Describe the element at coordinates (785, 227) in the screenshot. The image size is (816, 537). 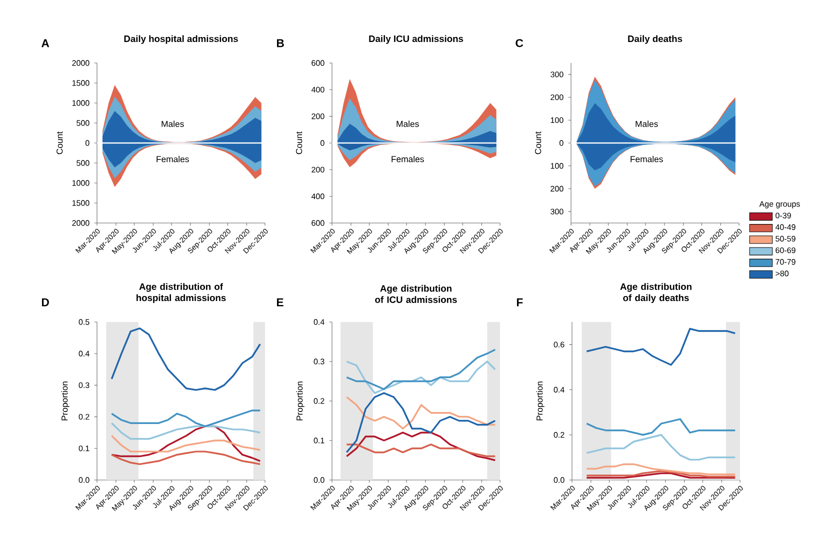
I see `legend-label: 40-49` at that location.